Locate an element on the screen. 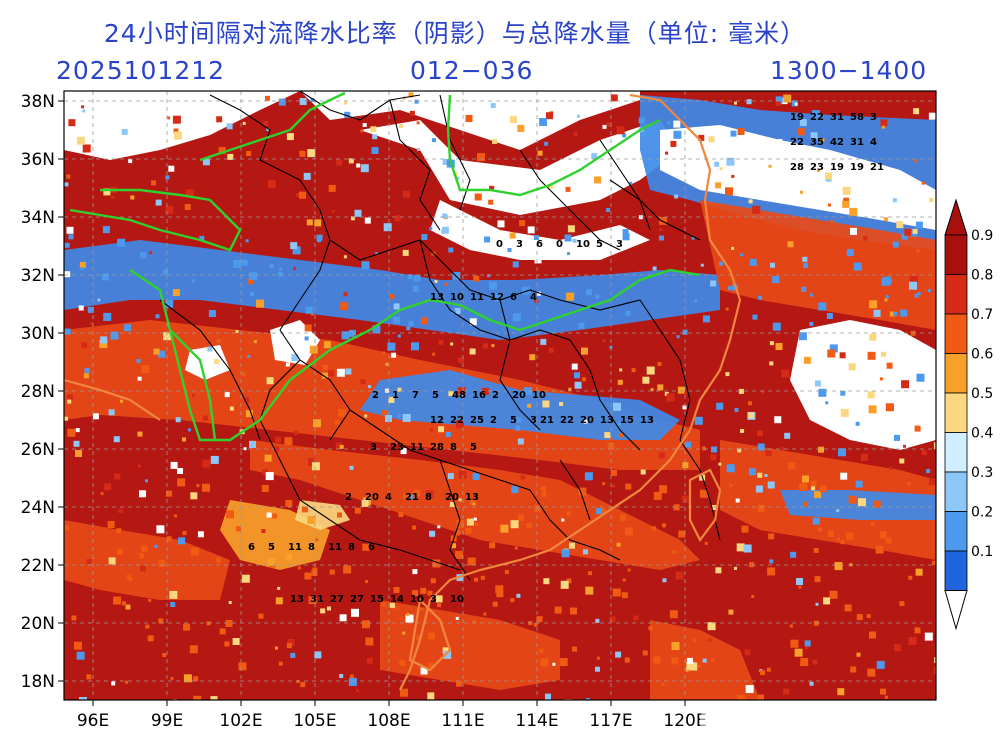  lat-label: 28N is located at coordinates (38, 392).